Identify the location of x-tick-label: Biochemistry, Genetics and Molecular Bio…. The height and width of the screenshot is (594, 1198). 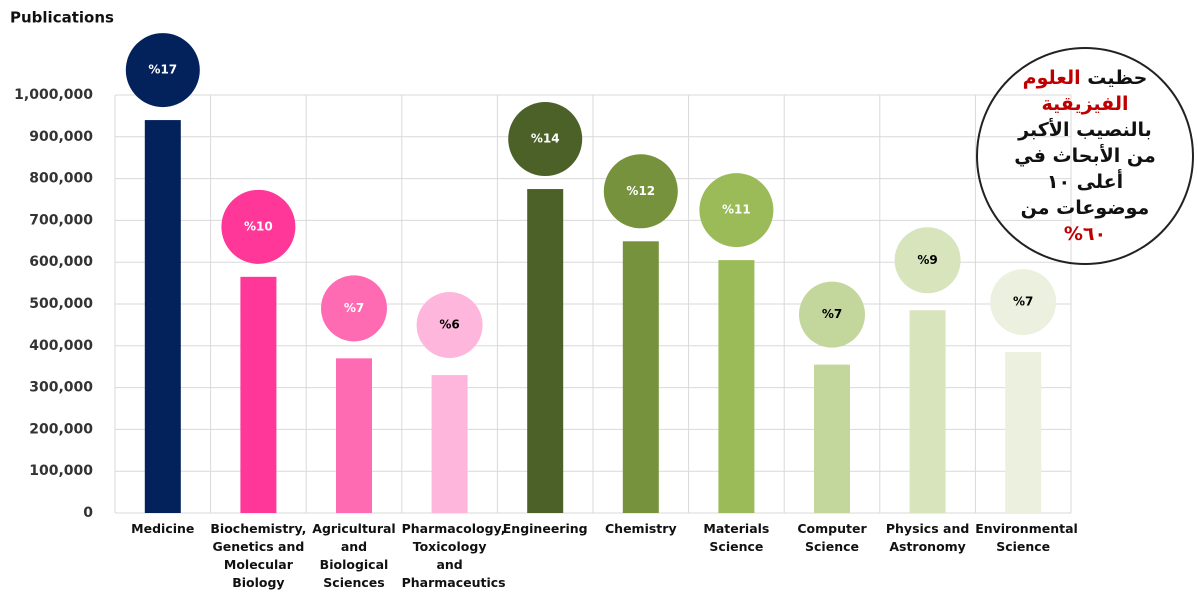
(258, 555).